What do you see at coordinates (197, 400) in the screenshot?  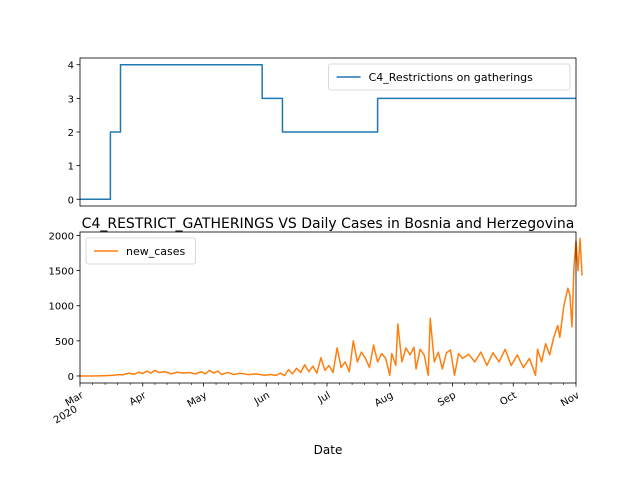 I see `panel2-x-tick-label-2: May` at bounding box center [197, 400].